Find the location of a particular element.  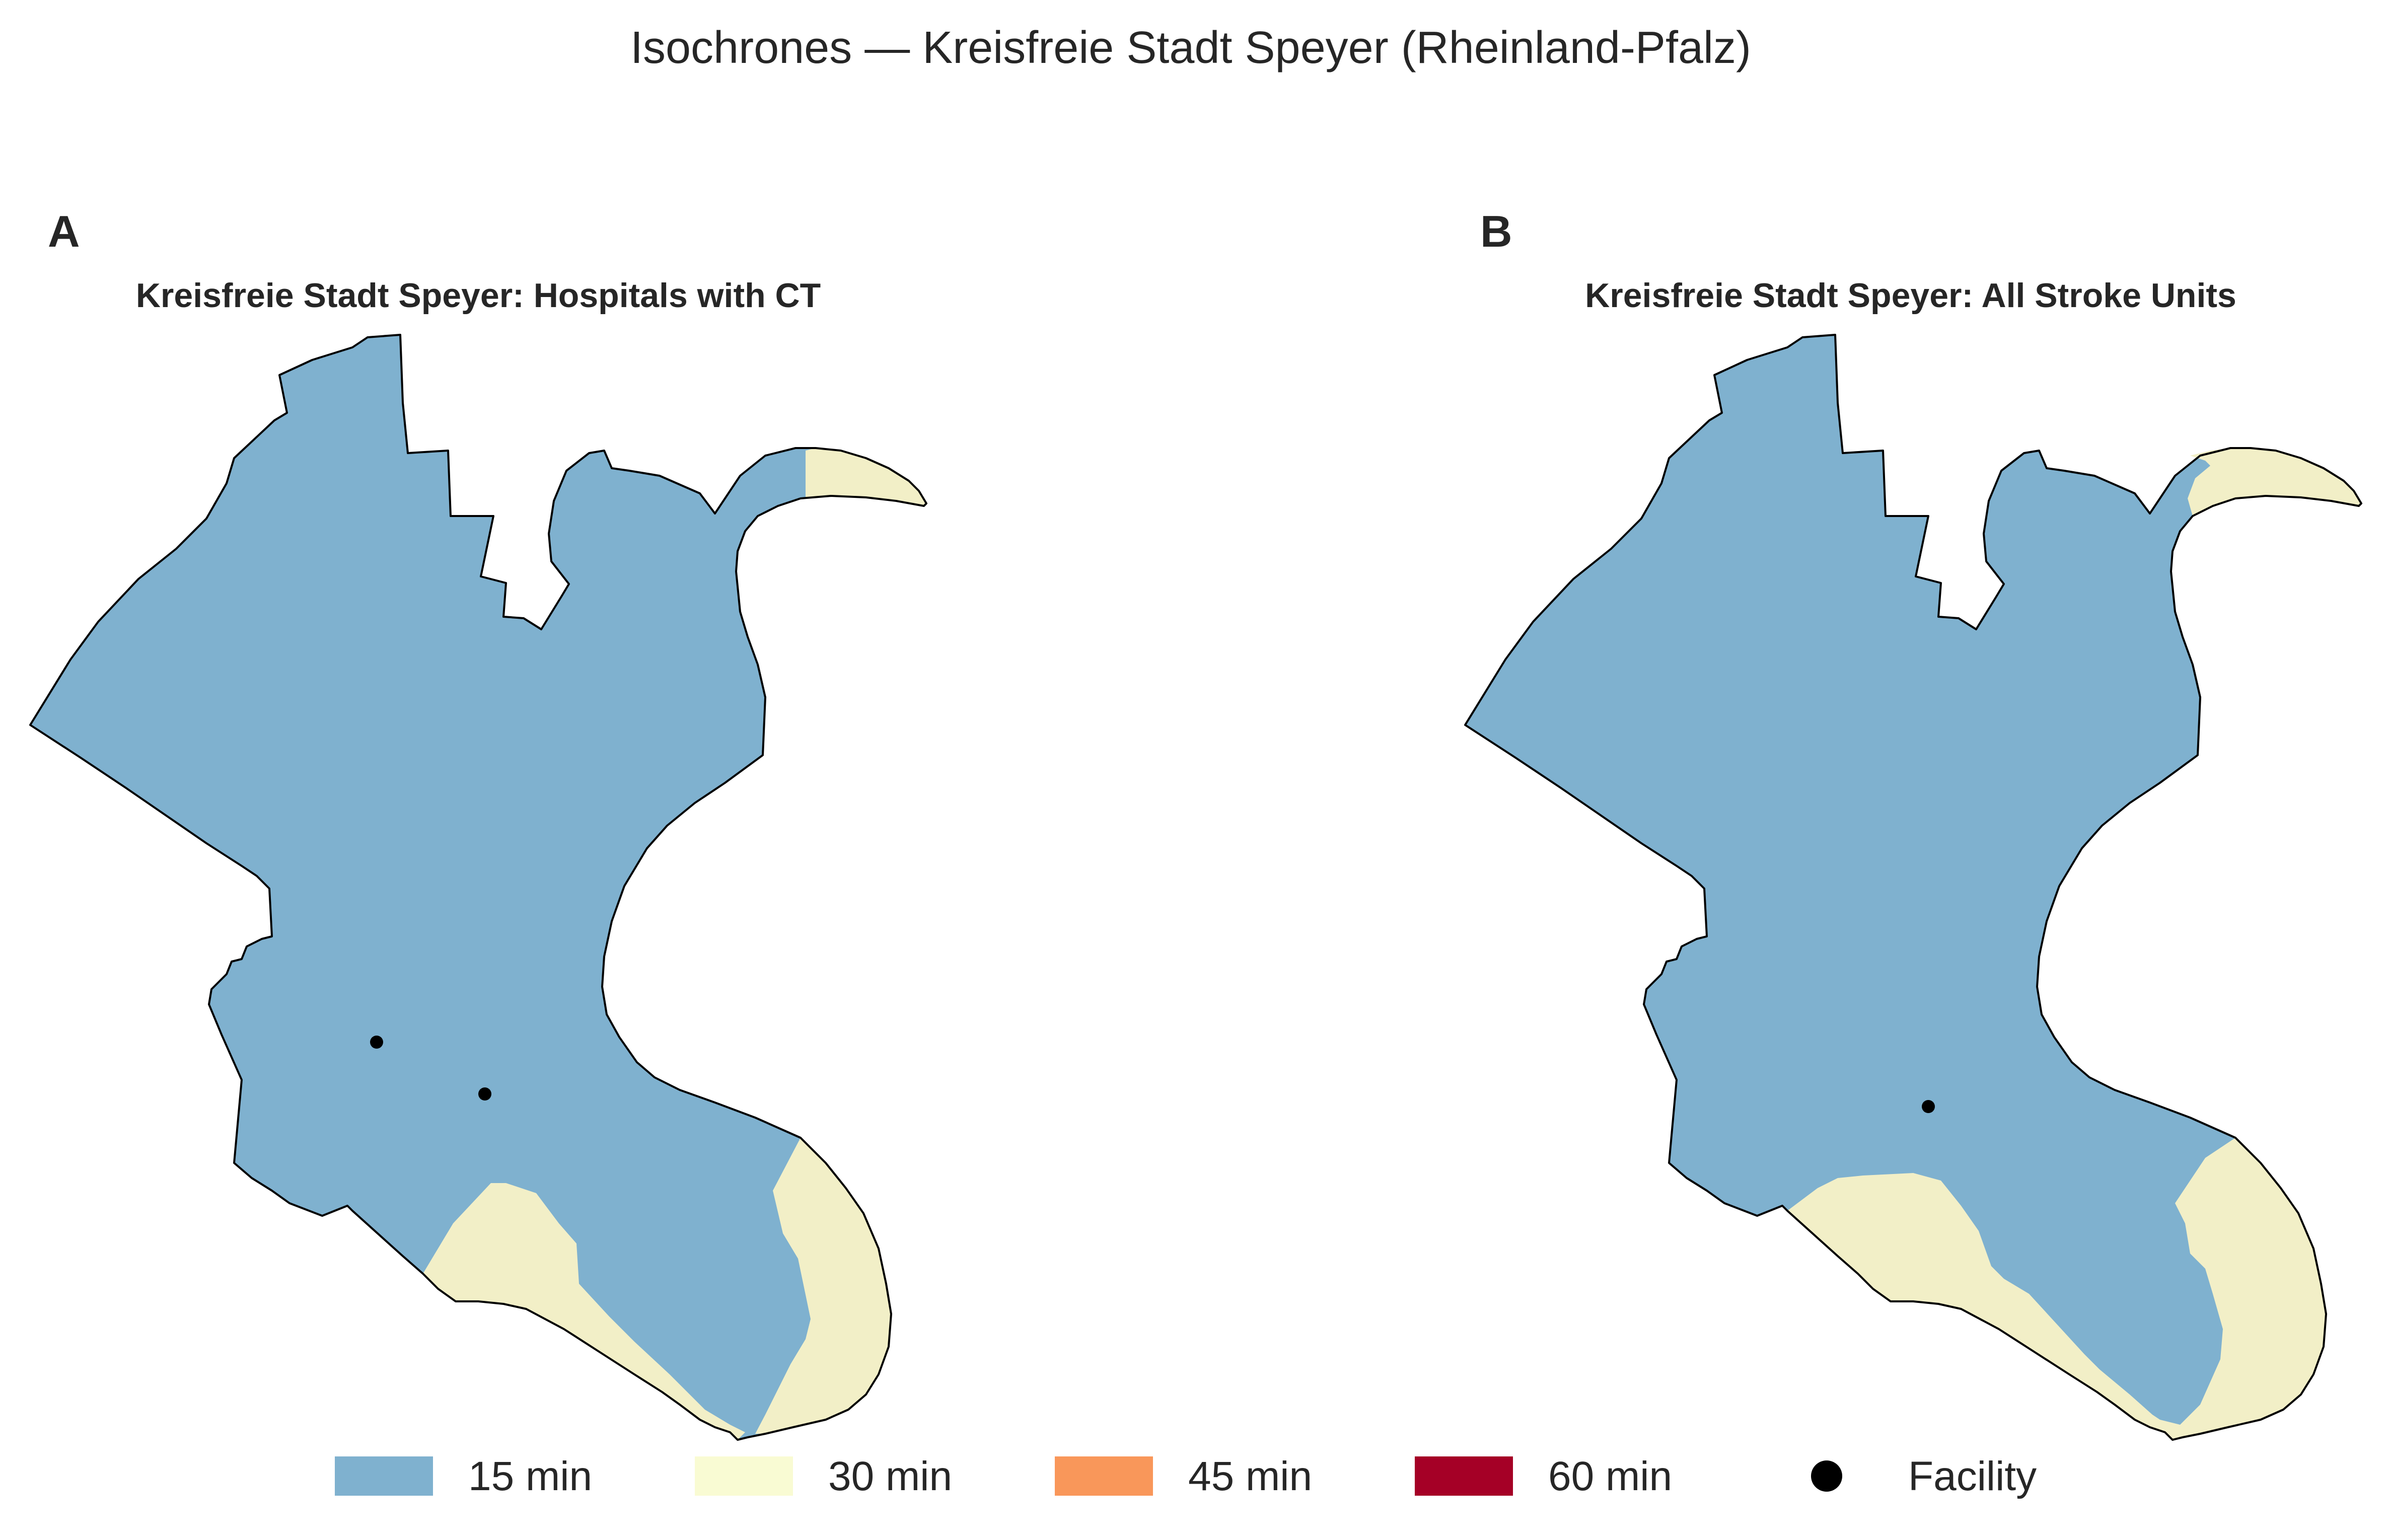

legend-item-15-min: 15 min is located at coordinates (464, 1476).